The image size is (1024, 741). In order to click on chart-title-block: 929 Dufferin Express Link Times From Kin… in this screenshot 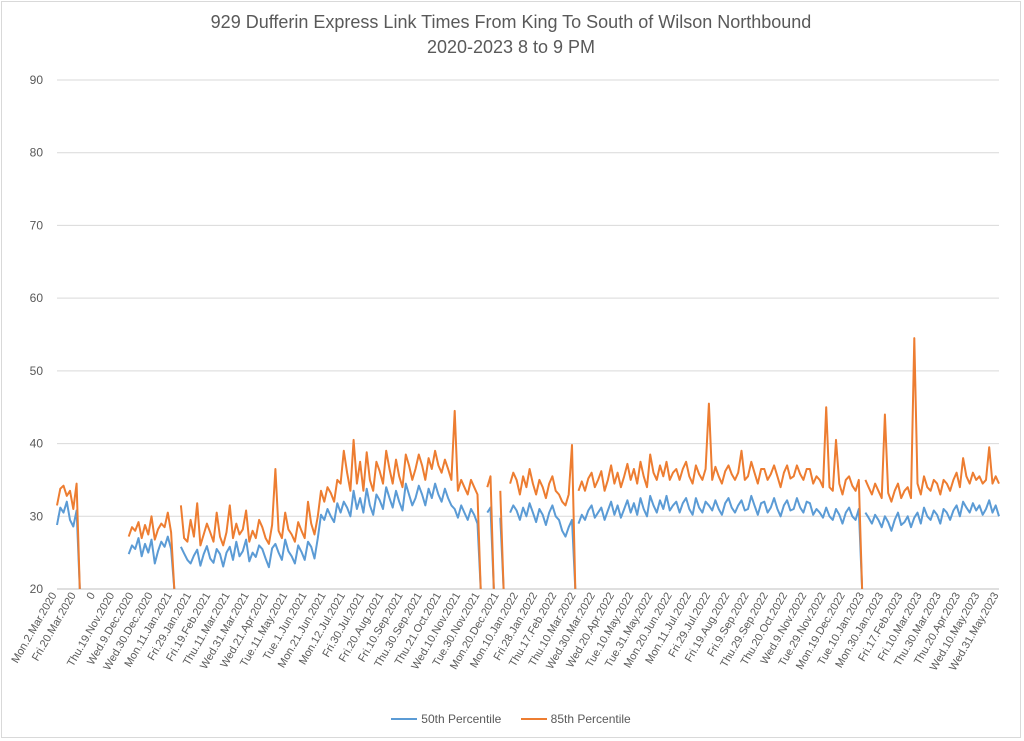, I will do `click(511, 35)`.